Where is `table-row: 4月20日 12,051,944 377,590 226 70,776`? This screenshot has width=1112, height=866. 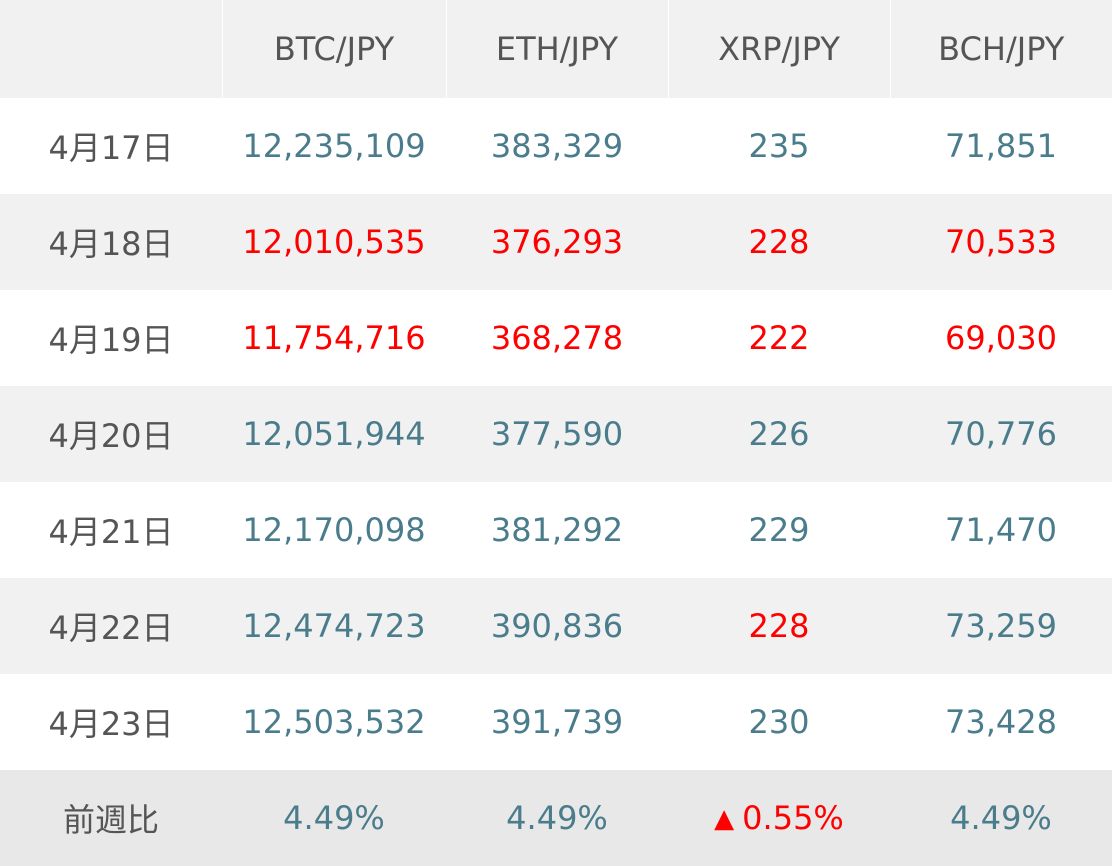
table-row: 4月20日 12,051,944 377,590 226 70,776 is located at coordinates (556, 434).